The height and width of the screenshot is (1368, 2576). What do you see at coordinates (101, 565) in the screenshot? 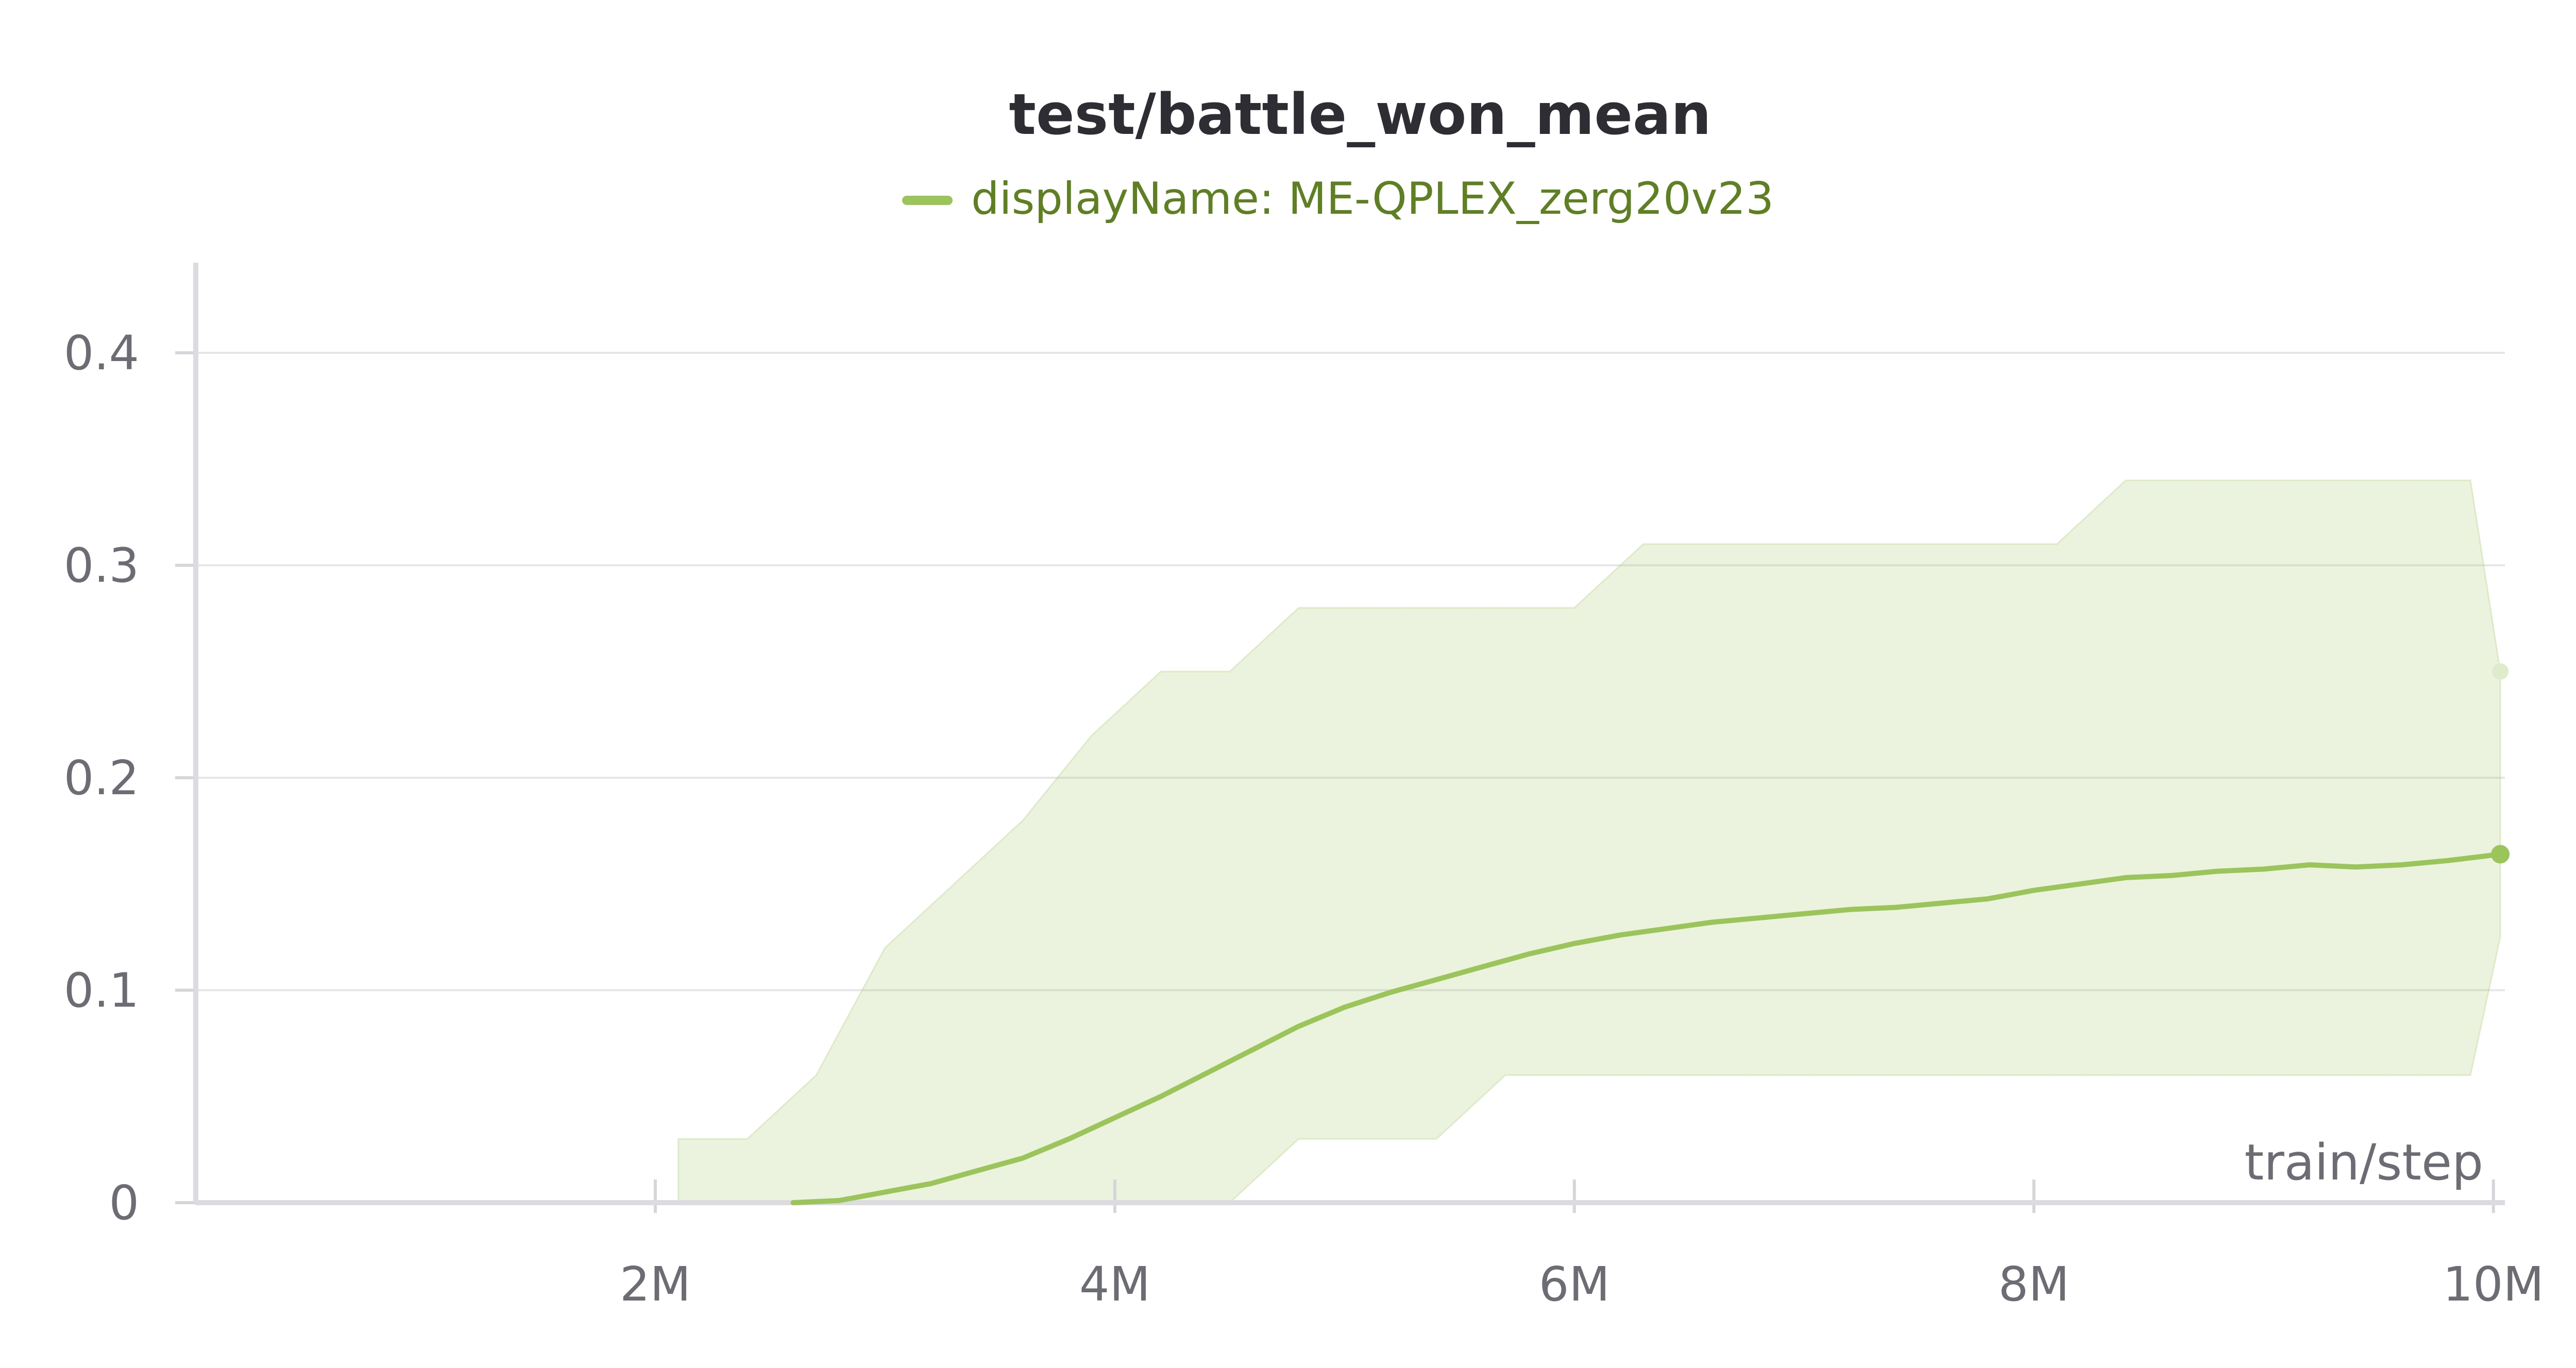
I see `y-tick-label: 0.3` at bounding box center [101, 565].